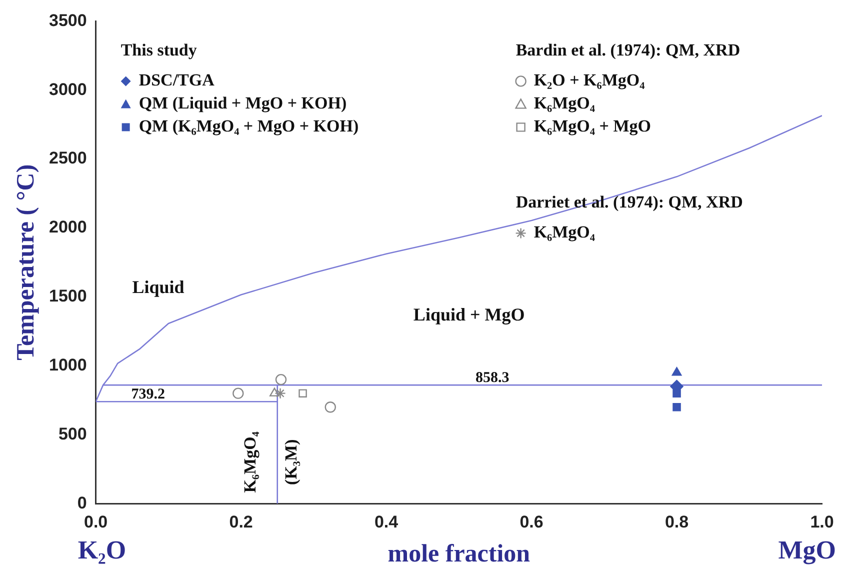 The height and width of the screenshot is (584, 854). What do you see at coordinates (102, 549) in the screenshot?
I see `text: K₂O` at bounding box center [102, 549].